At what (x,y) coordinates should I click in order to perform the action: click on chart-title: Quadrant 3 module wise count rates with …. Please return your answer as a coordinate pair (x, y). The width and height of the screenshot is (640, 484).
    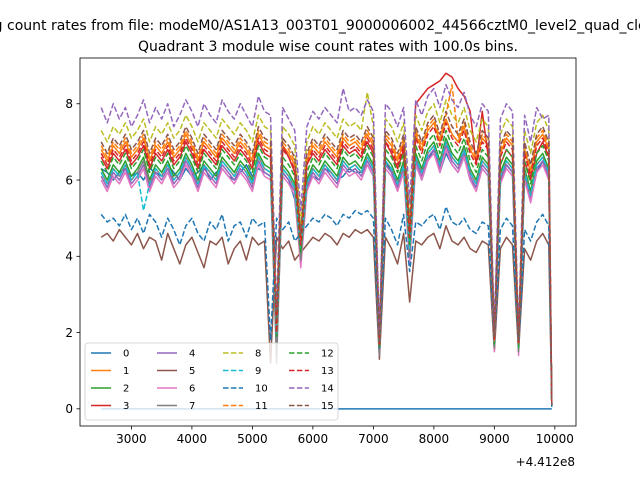
    Looking at the image, I should click on (328, 47).